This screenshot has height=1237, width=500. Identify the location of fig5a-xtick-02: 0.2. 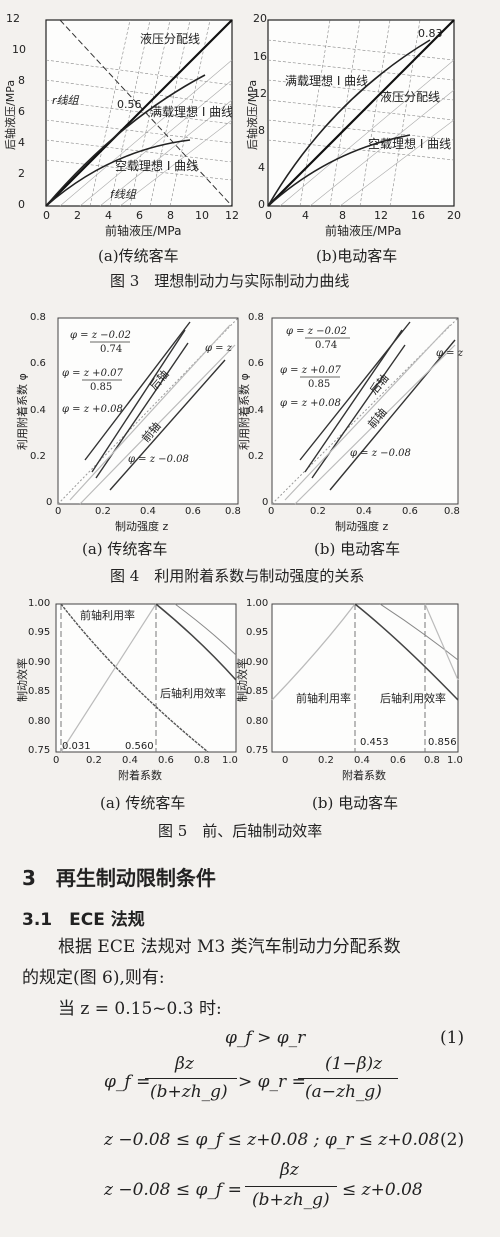
(94, 760).